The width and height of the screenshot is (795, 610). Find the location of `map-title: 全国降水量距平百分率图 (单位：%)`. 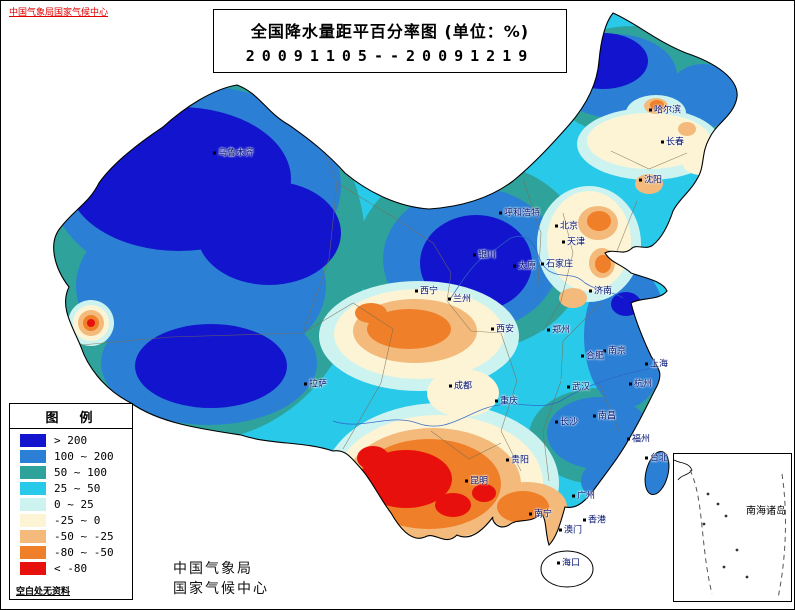

map-title: 全国降水量距平百分率图 (单位：%) is located at coordinates (390, 31).